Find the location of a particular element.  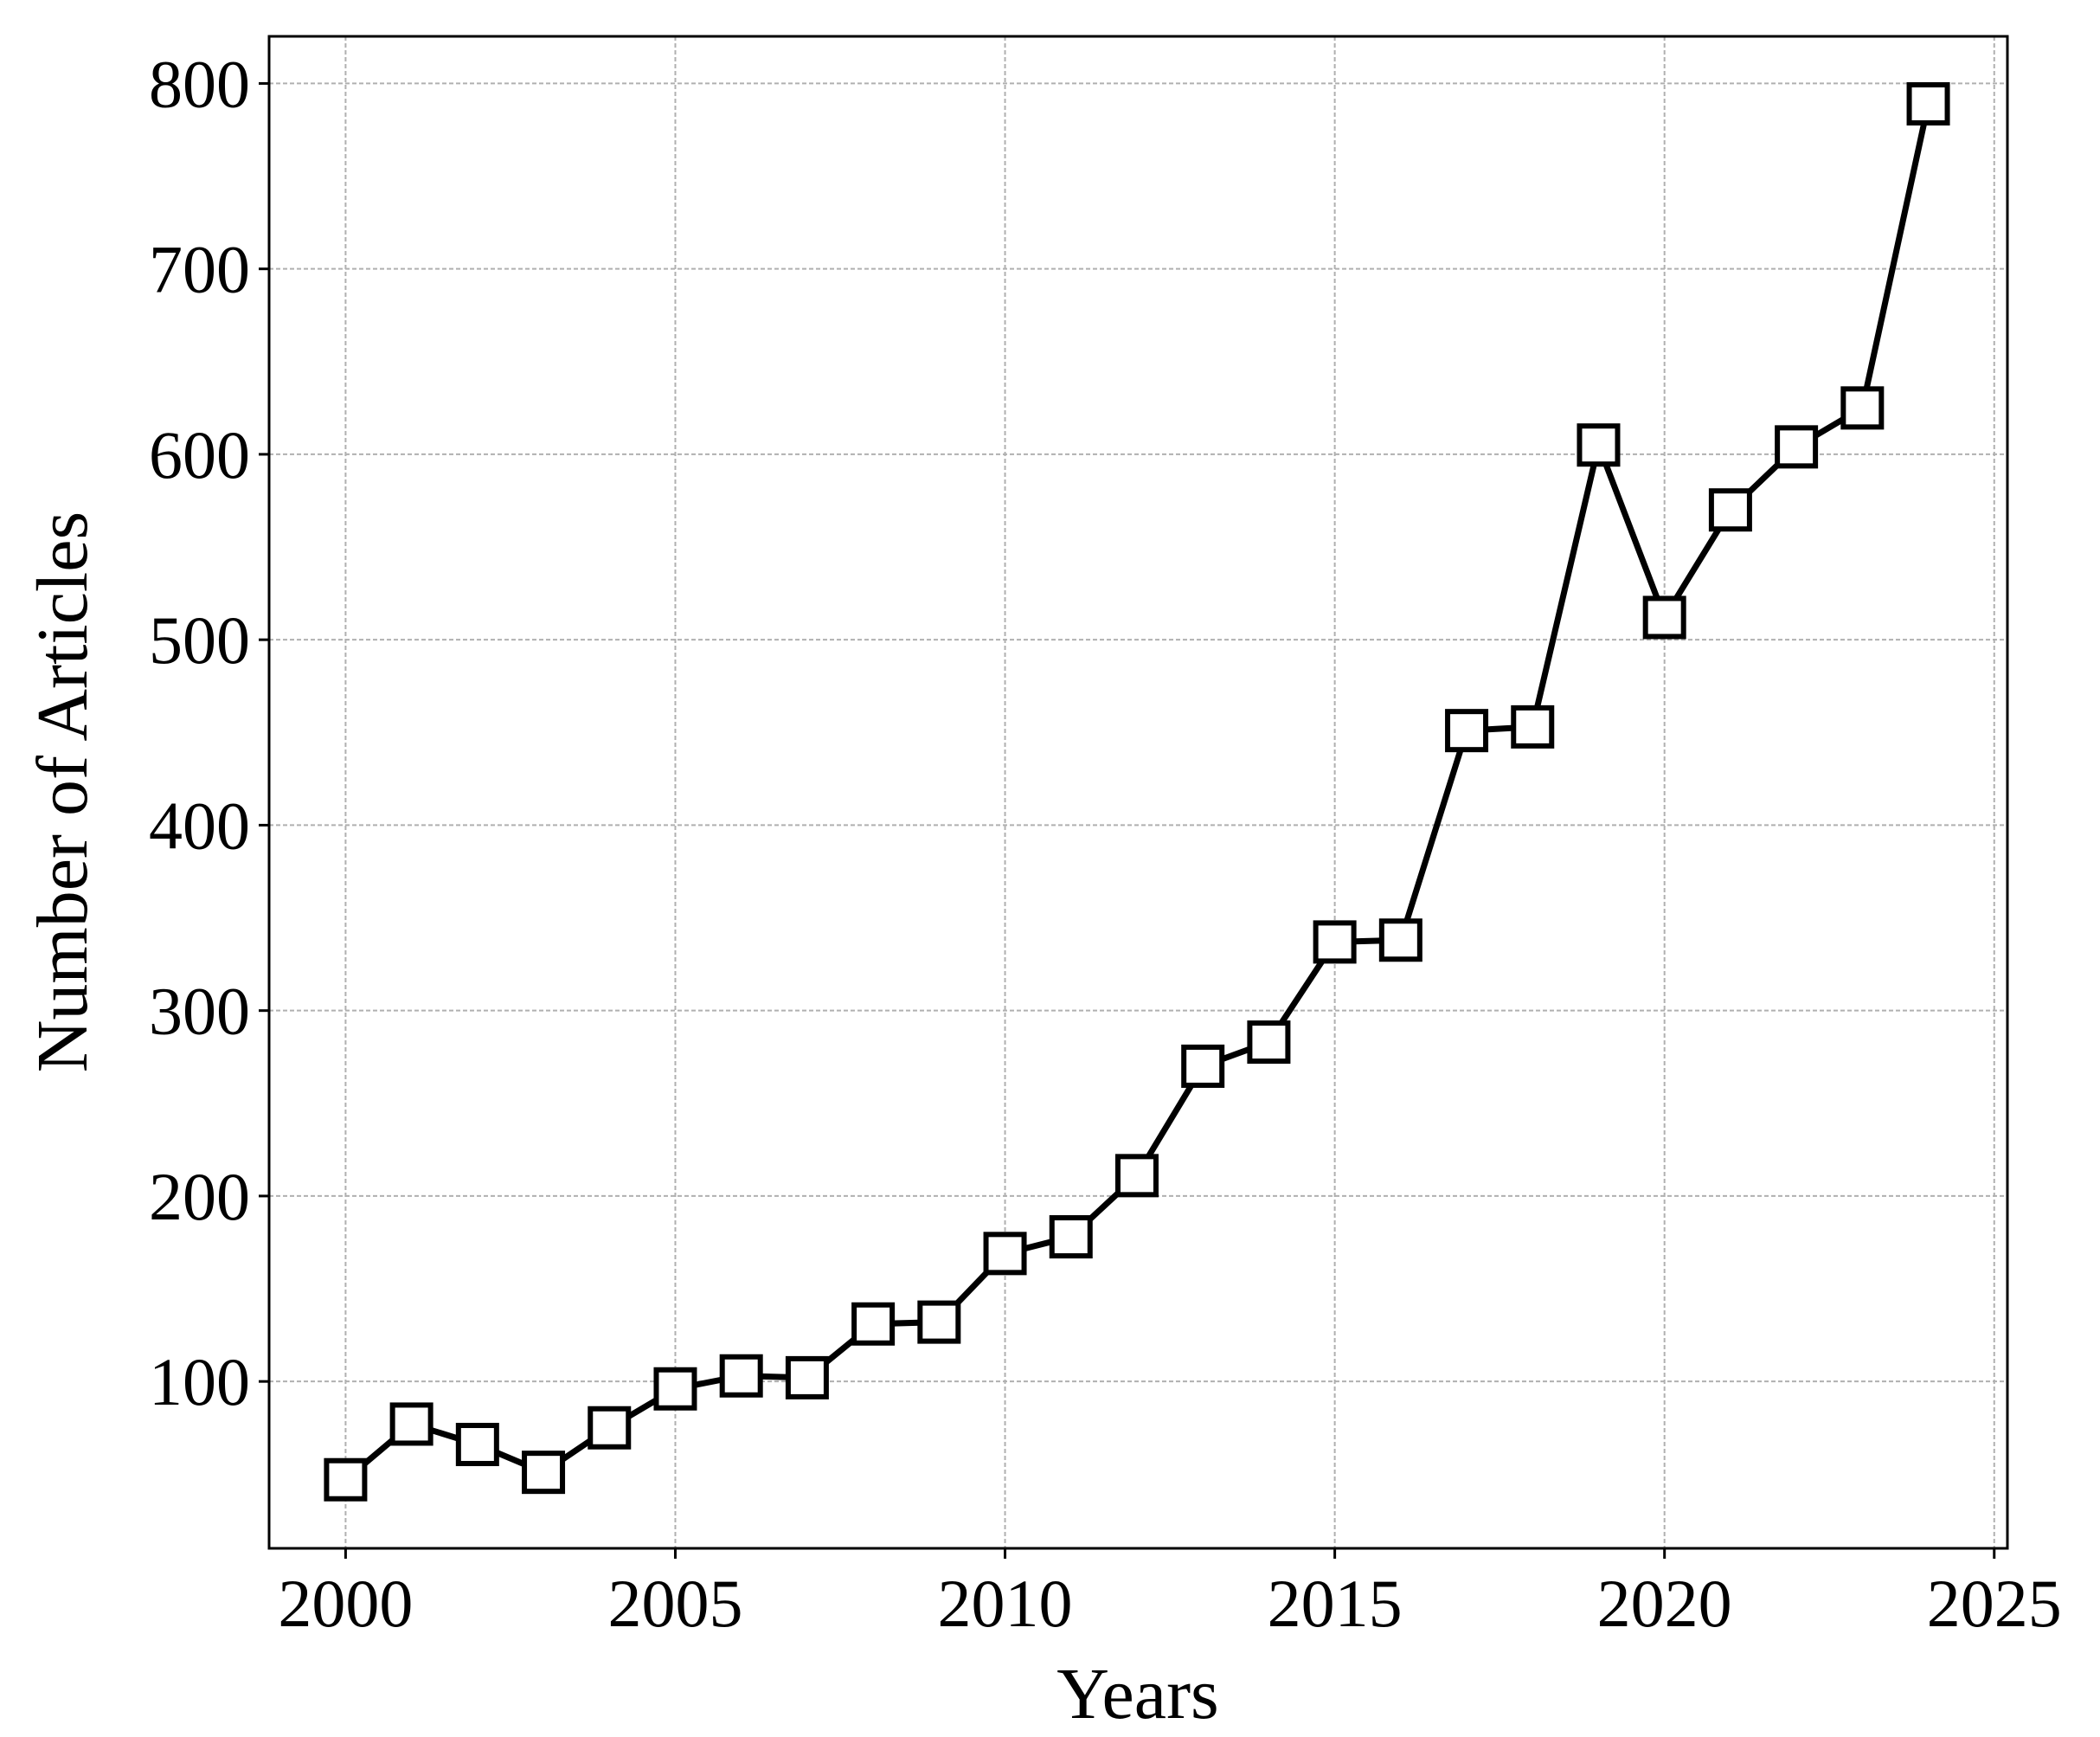

x-tick-label: 2010 is located at coordinates (1005, 1604).